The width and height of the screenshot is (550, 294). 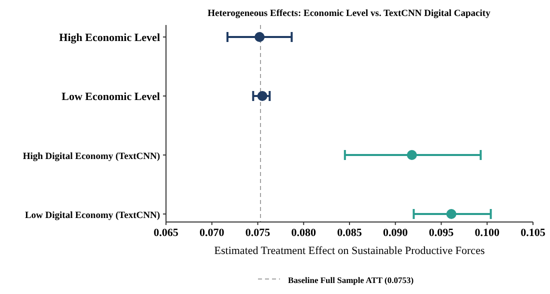 What do you see at coordinates (533, 233) in the screenshot?
I see `x-tick-label: 0.105` at bounding box center [533, 233].